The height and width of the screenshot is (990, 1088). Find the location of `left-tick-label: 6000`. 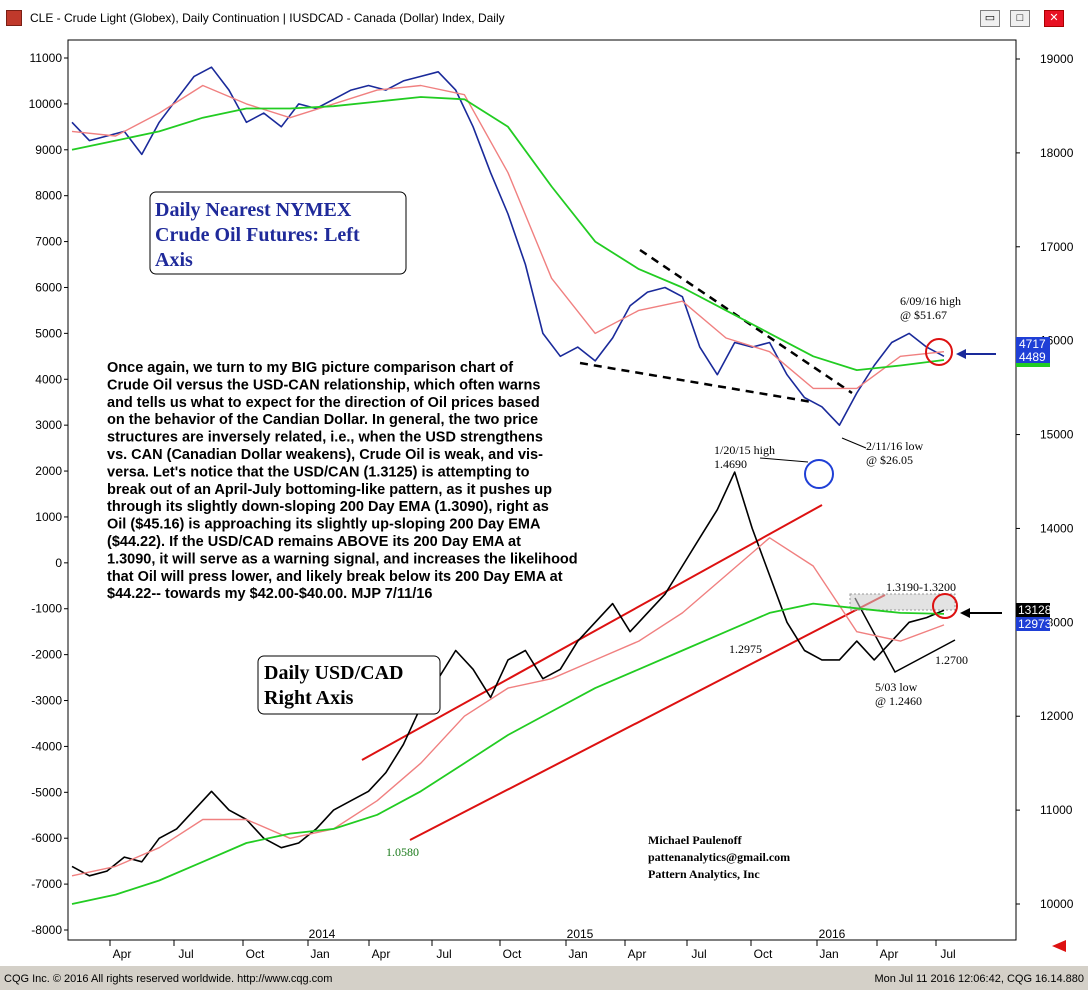

left-tick-label: 6000 is located at coordinates (48, 287).